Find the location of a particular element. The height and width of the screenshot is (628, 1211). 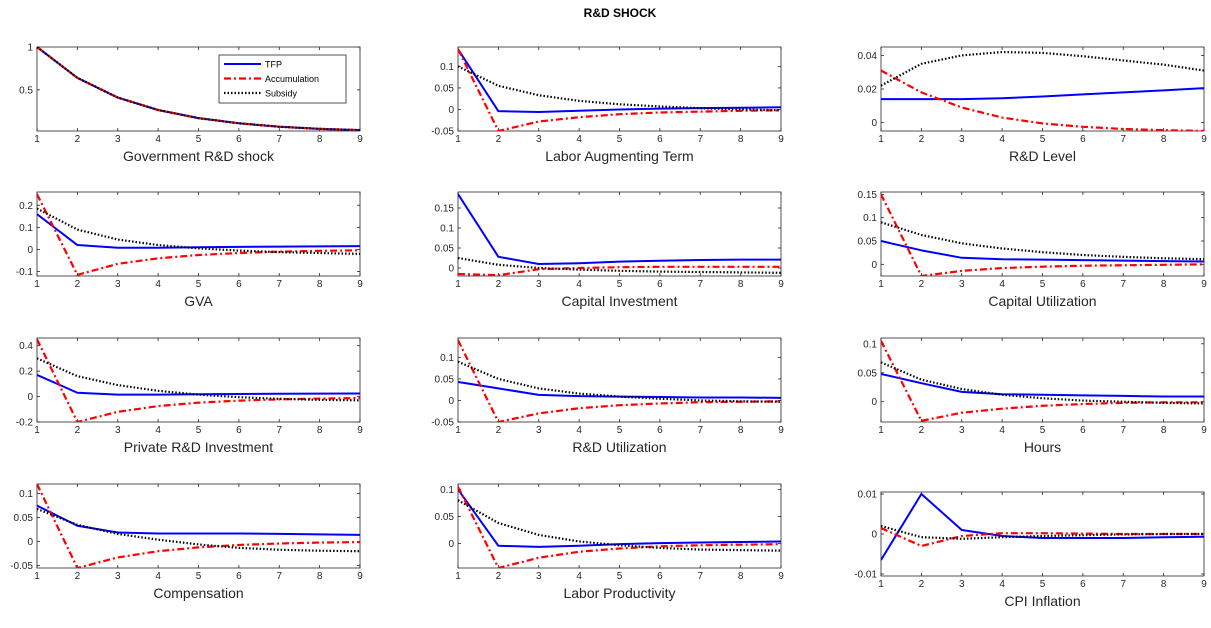

y-tick-label: -0.2 is located at coordinates (25, 423).